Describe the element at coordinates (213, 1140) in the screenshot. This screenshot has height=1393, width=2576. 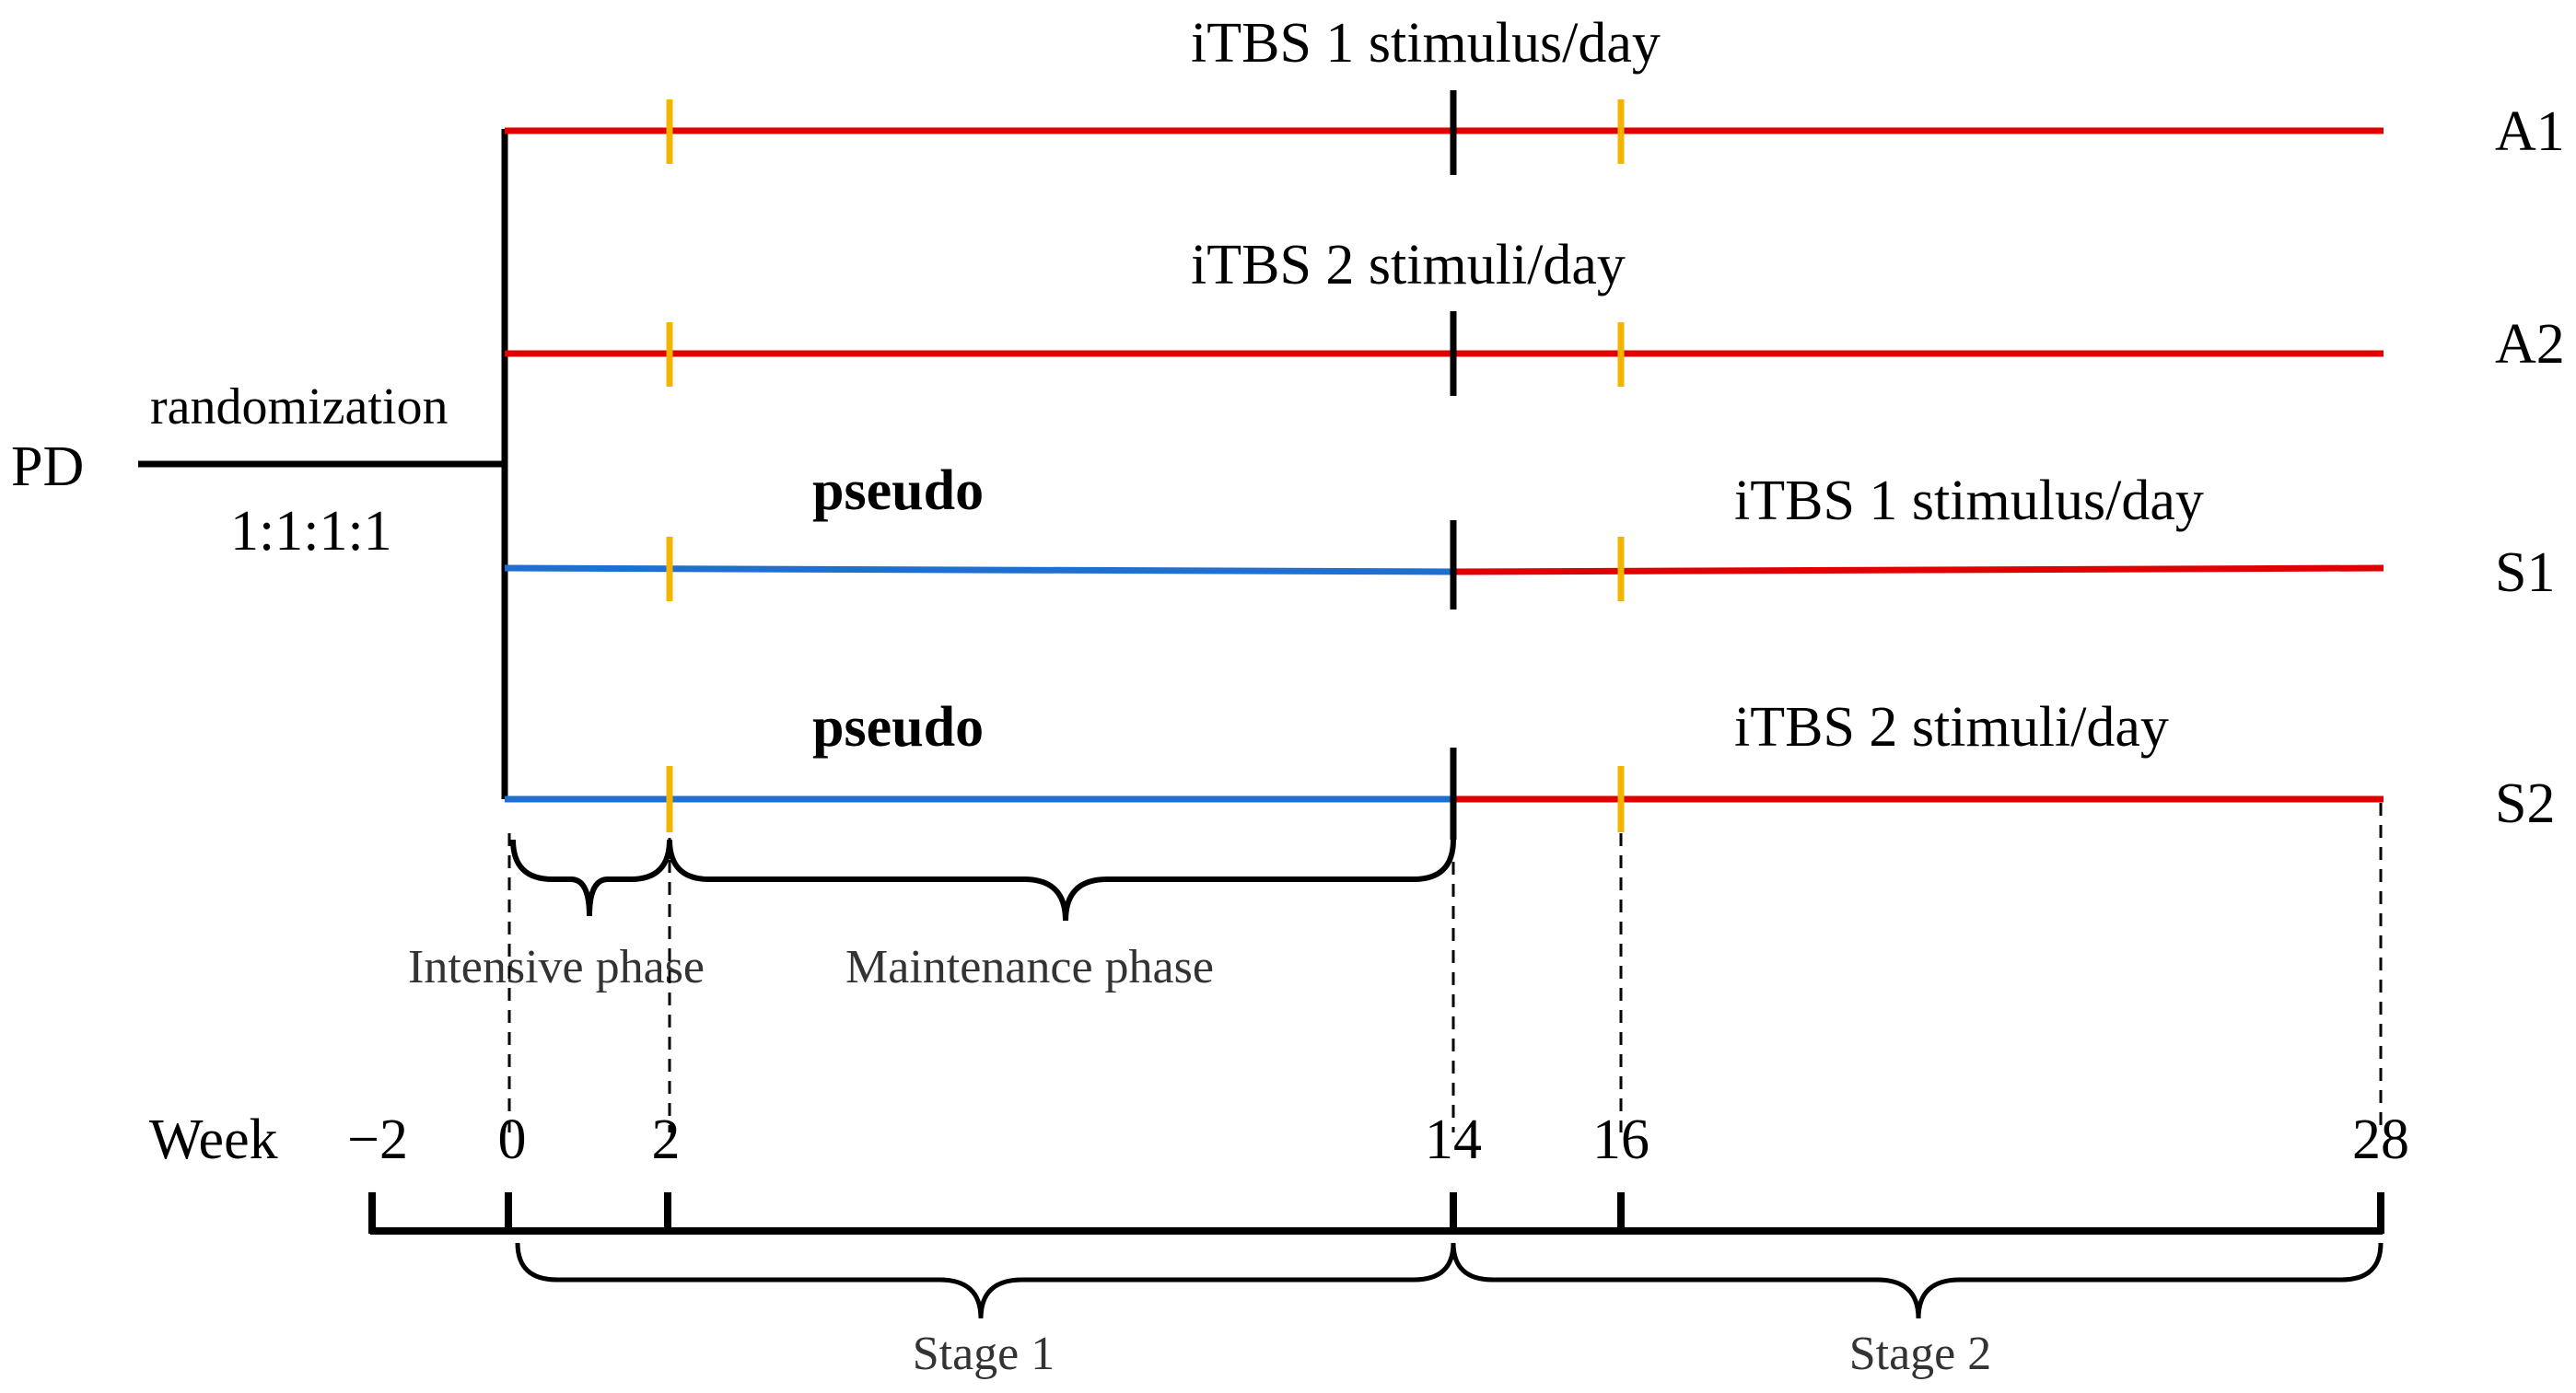
I see `week-axis-label: Week` at that location.